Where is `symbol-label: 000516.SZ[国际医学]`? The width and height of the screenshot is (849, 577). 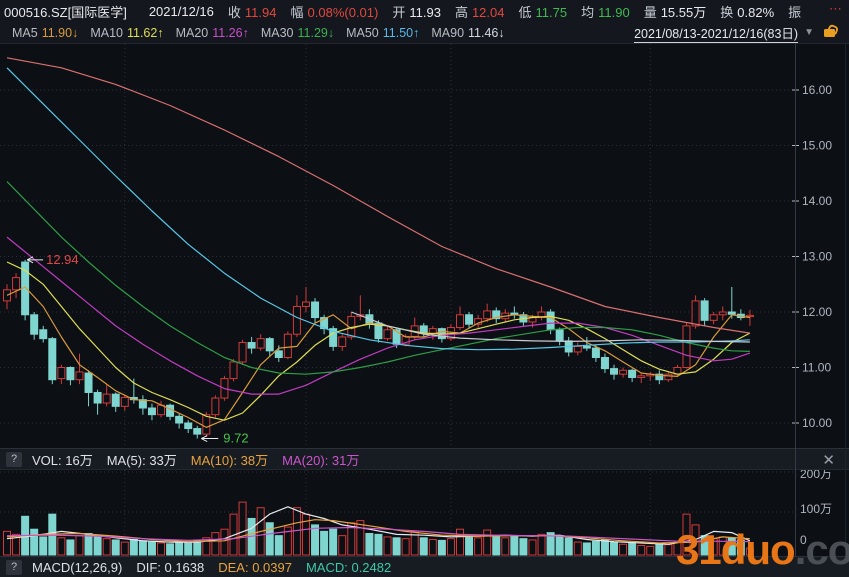 symbol-label: 000516.SZ[国际医学] is located at coordinates (65, 12).